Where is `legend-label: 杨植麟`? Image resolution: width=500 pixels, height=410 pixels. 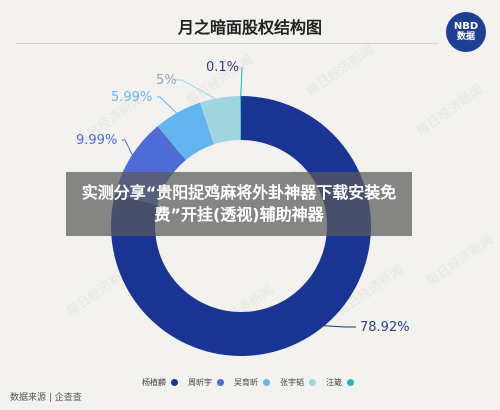
legend-label: 杨植麟 is located at coordinates (154, 382).